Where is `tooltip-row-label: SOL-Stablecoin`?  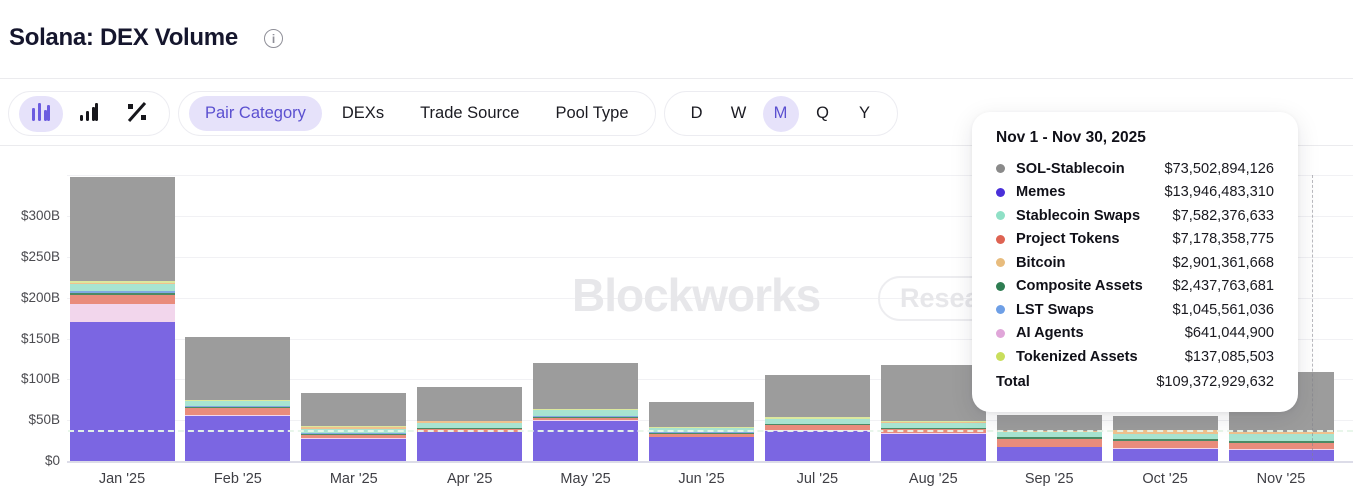 tooltip-row-label: SOL-Stablecoin is located at coordinates (1070, 168).